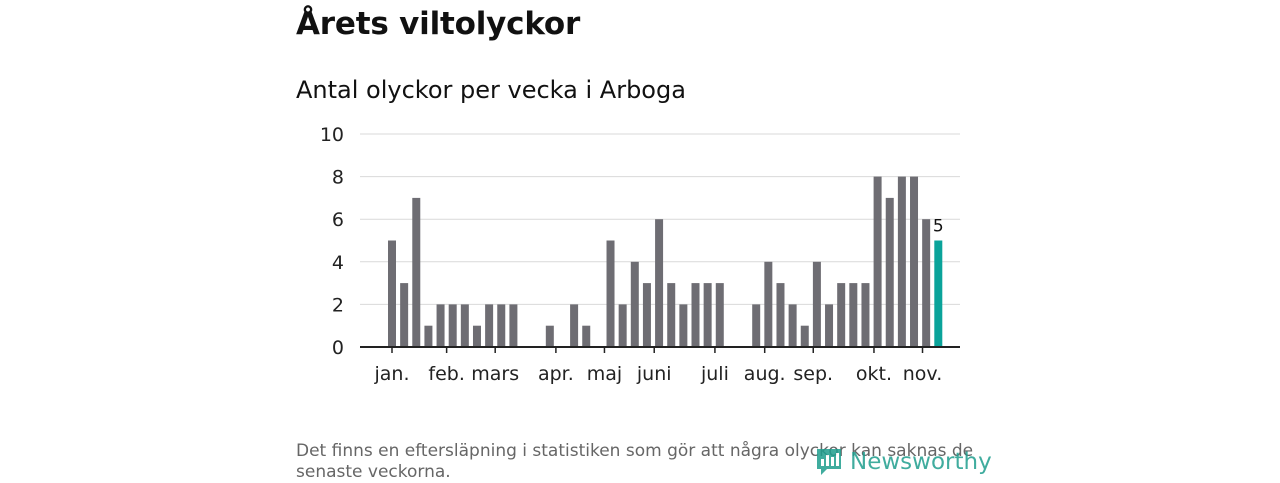 Image resolution: width=1280 pixels, height=483 pixels. Describe the element at coordinates (338, 305) in the screenshot. I see `y-tick-label: 2` at that location.